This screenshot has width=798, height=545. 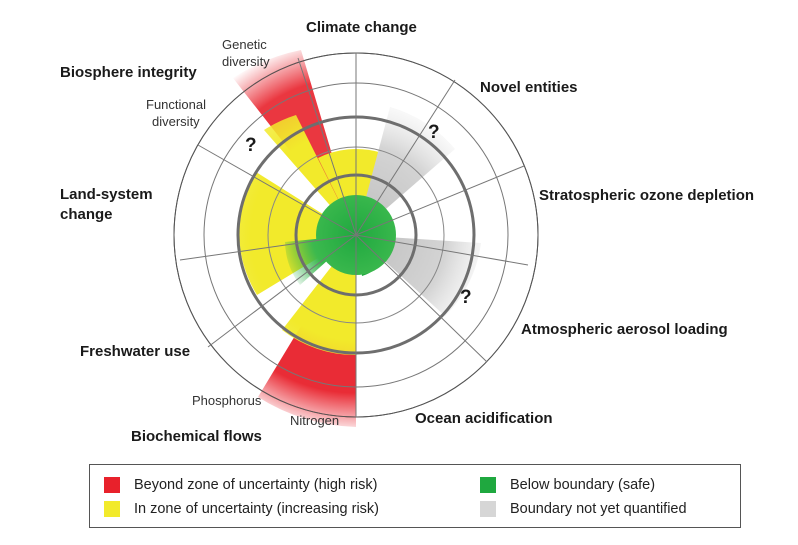 What do you see at coordinates (112, 509) in the screenshot?
I see `legend-swatch-yellow` at bounding box center [112, 509].